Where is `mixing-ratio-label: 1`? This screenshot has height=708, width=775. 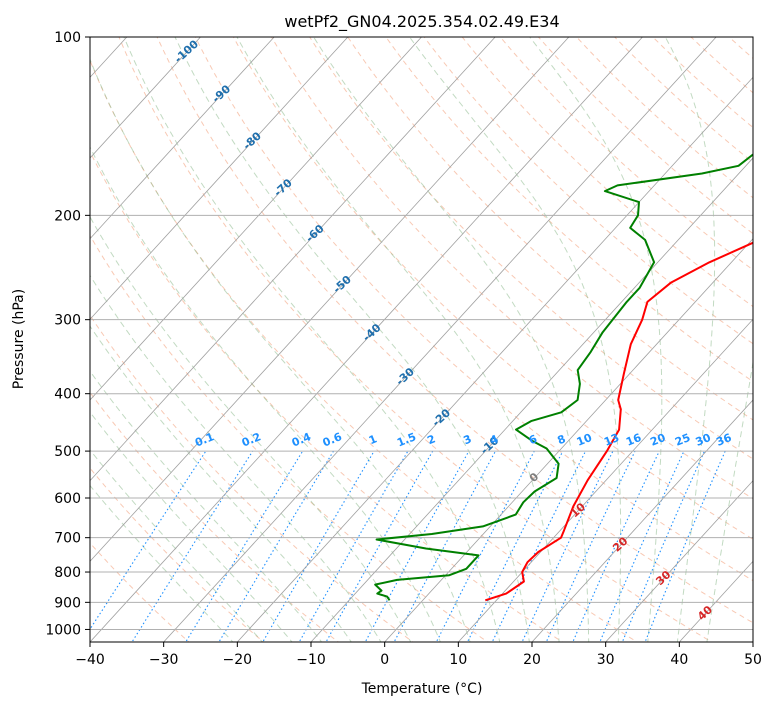
mixing-ratio-label: 1 is located at coordinates (373, 439).